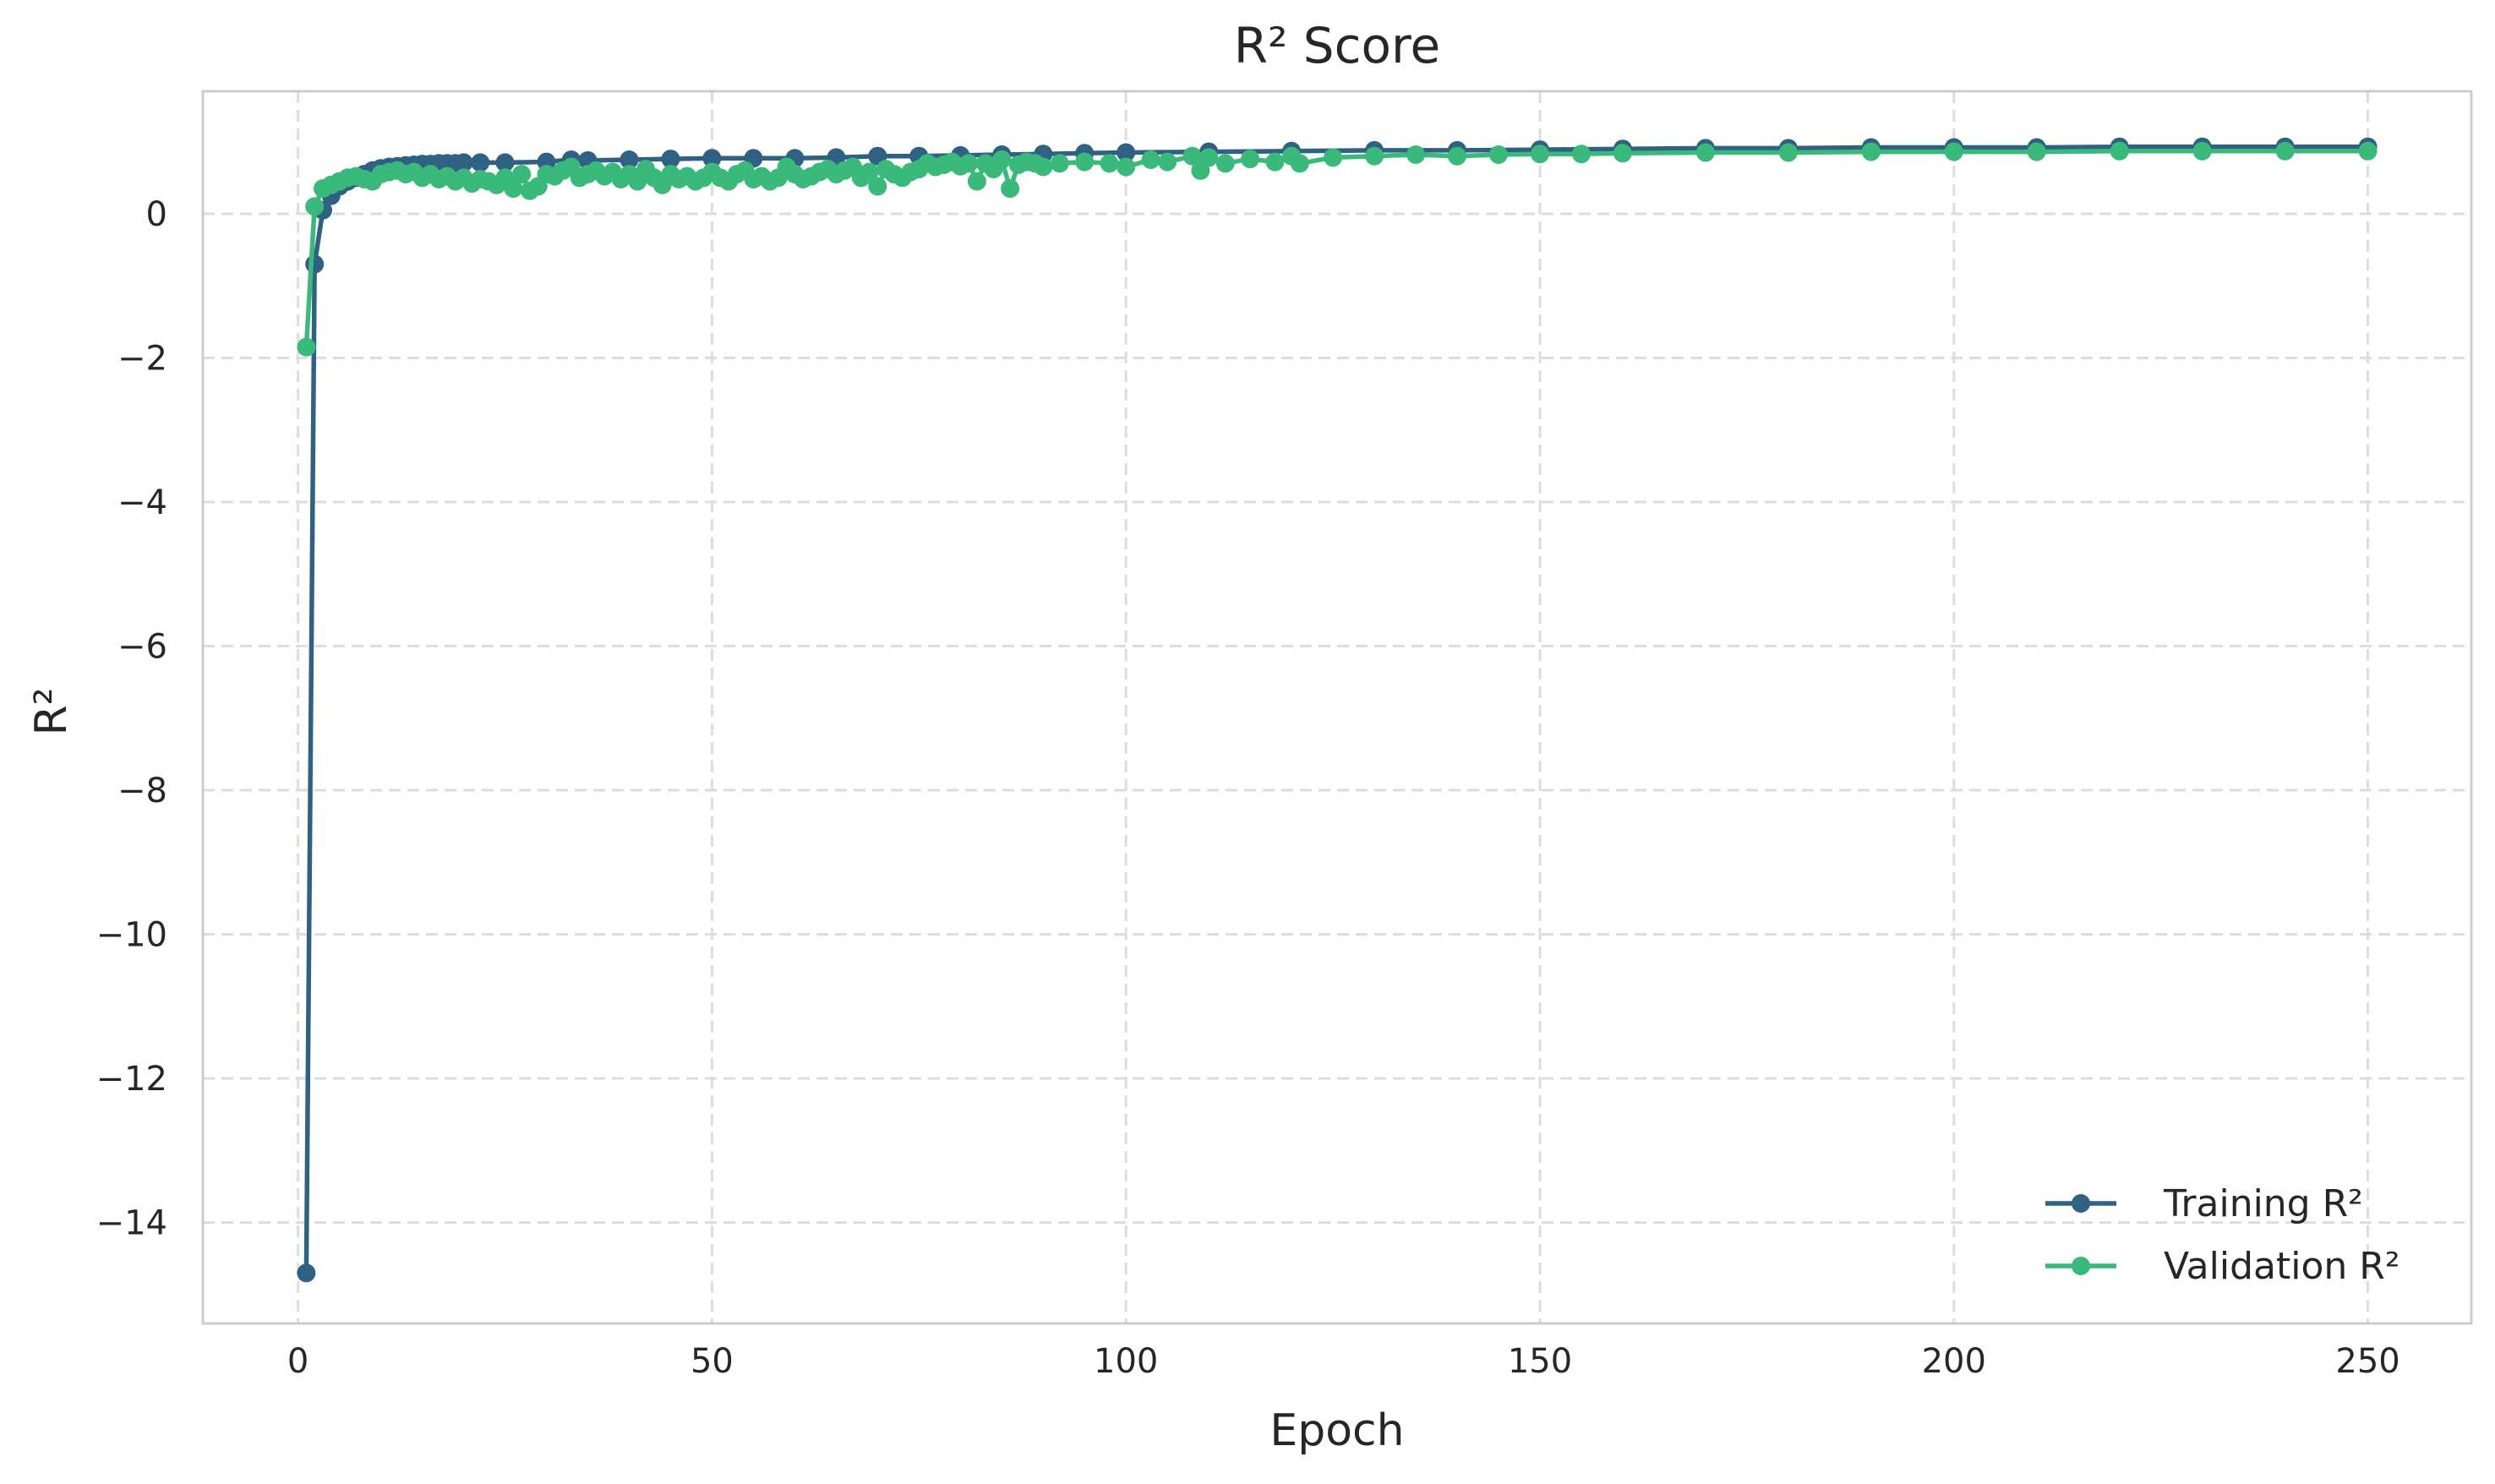  I want to click on legend-label: Training R², so click(2263, 1203).